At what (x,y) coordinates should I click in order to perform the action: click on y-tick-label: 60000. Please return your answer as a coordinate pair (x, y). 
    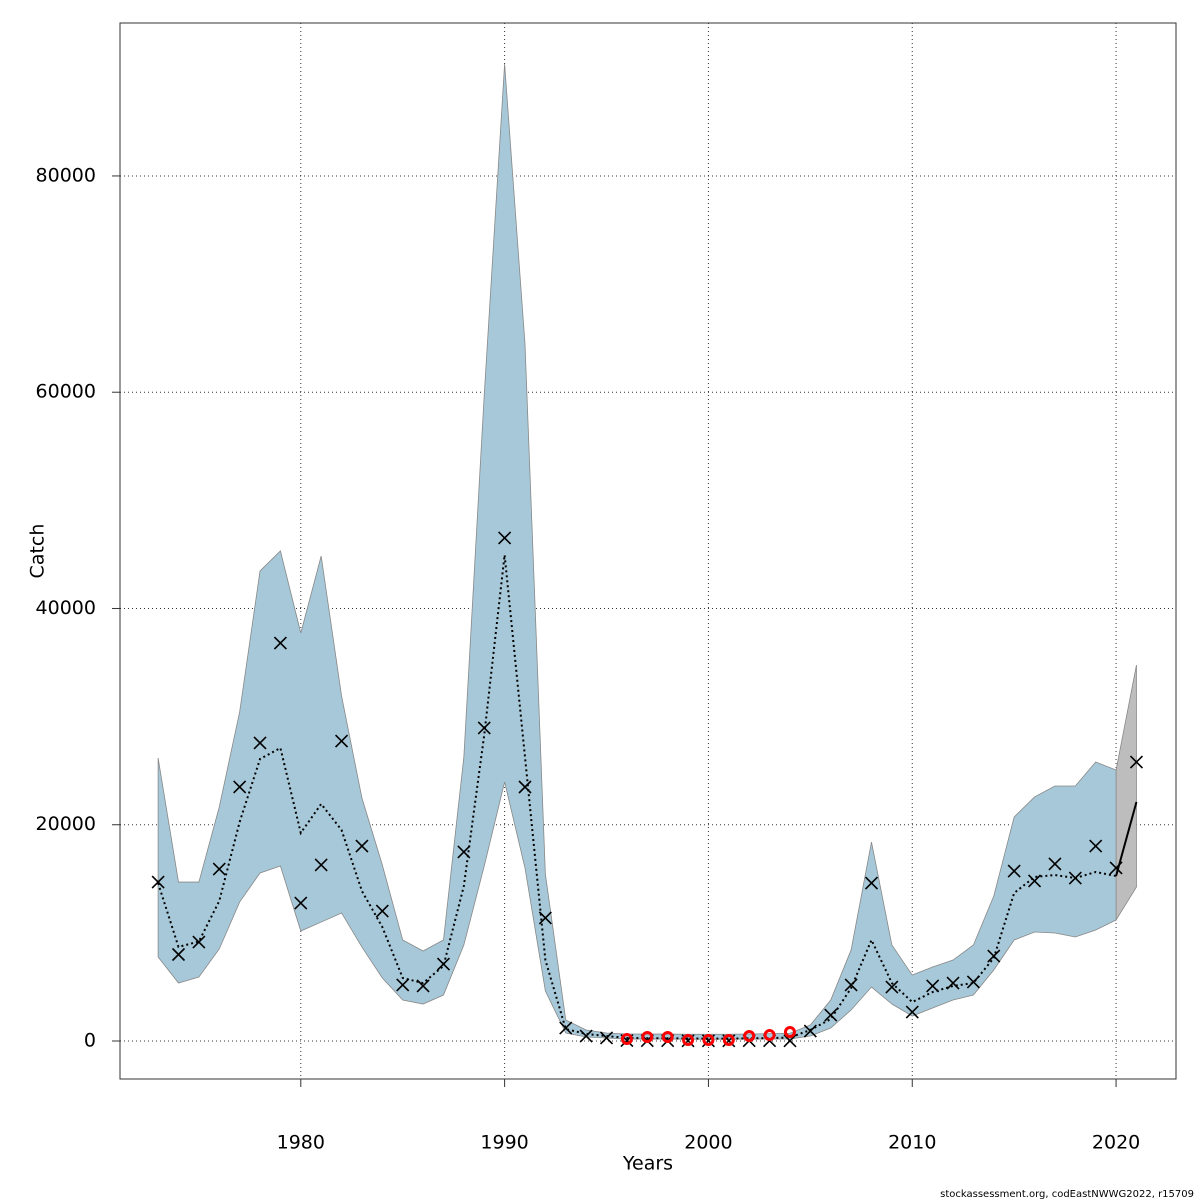
    Looking at the image, I should click on (66, 392).